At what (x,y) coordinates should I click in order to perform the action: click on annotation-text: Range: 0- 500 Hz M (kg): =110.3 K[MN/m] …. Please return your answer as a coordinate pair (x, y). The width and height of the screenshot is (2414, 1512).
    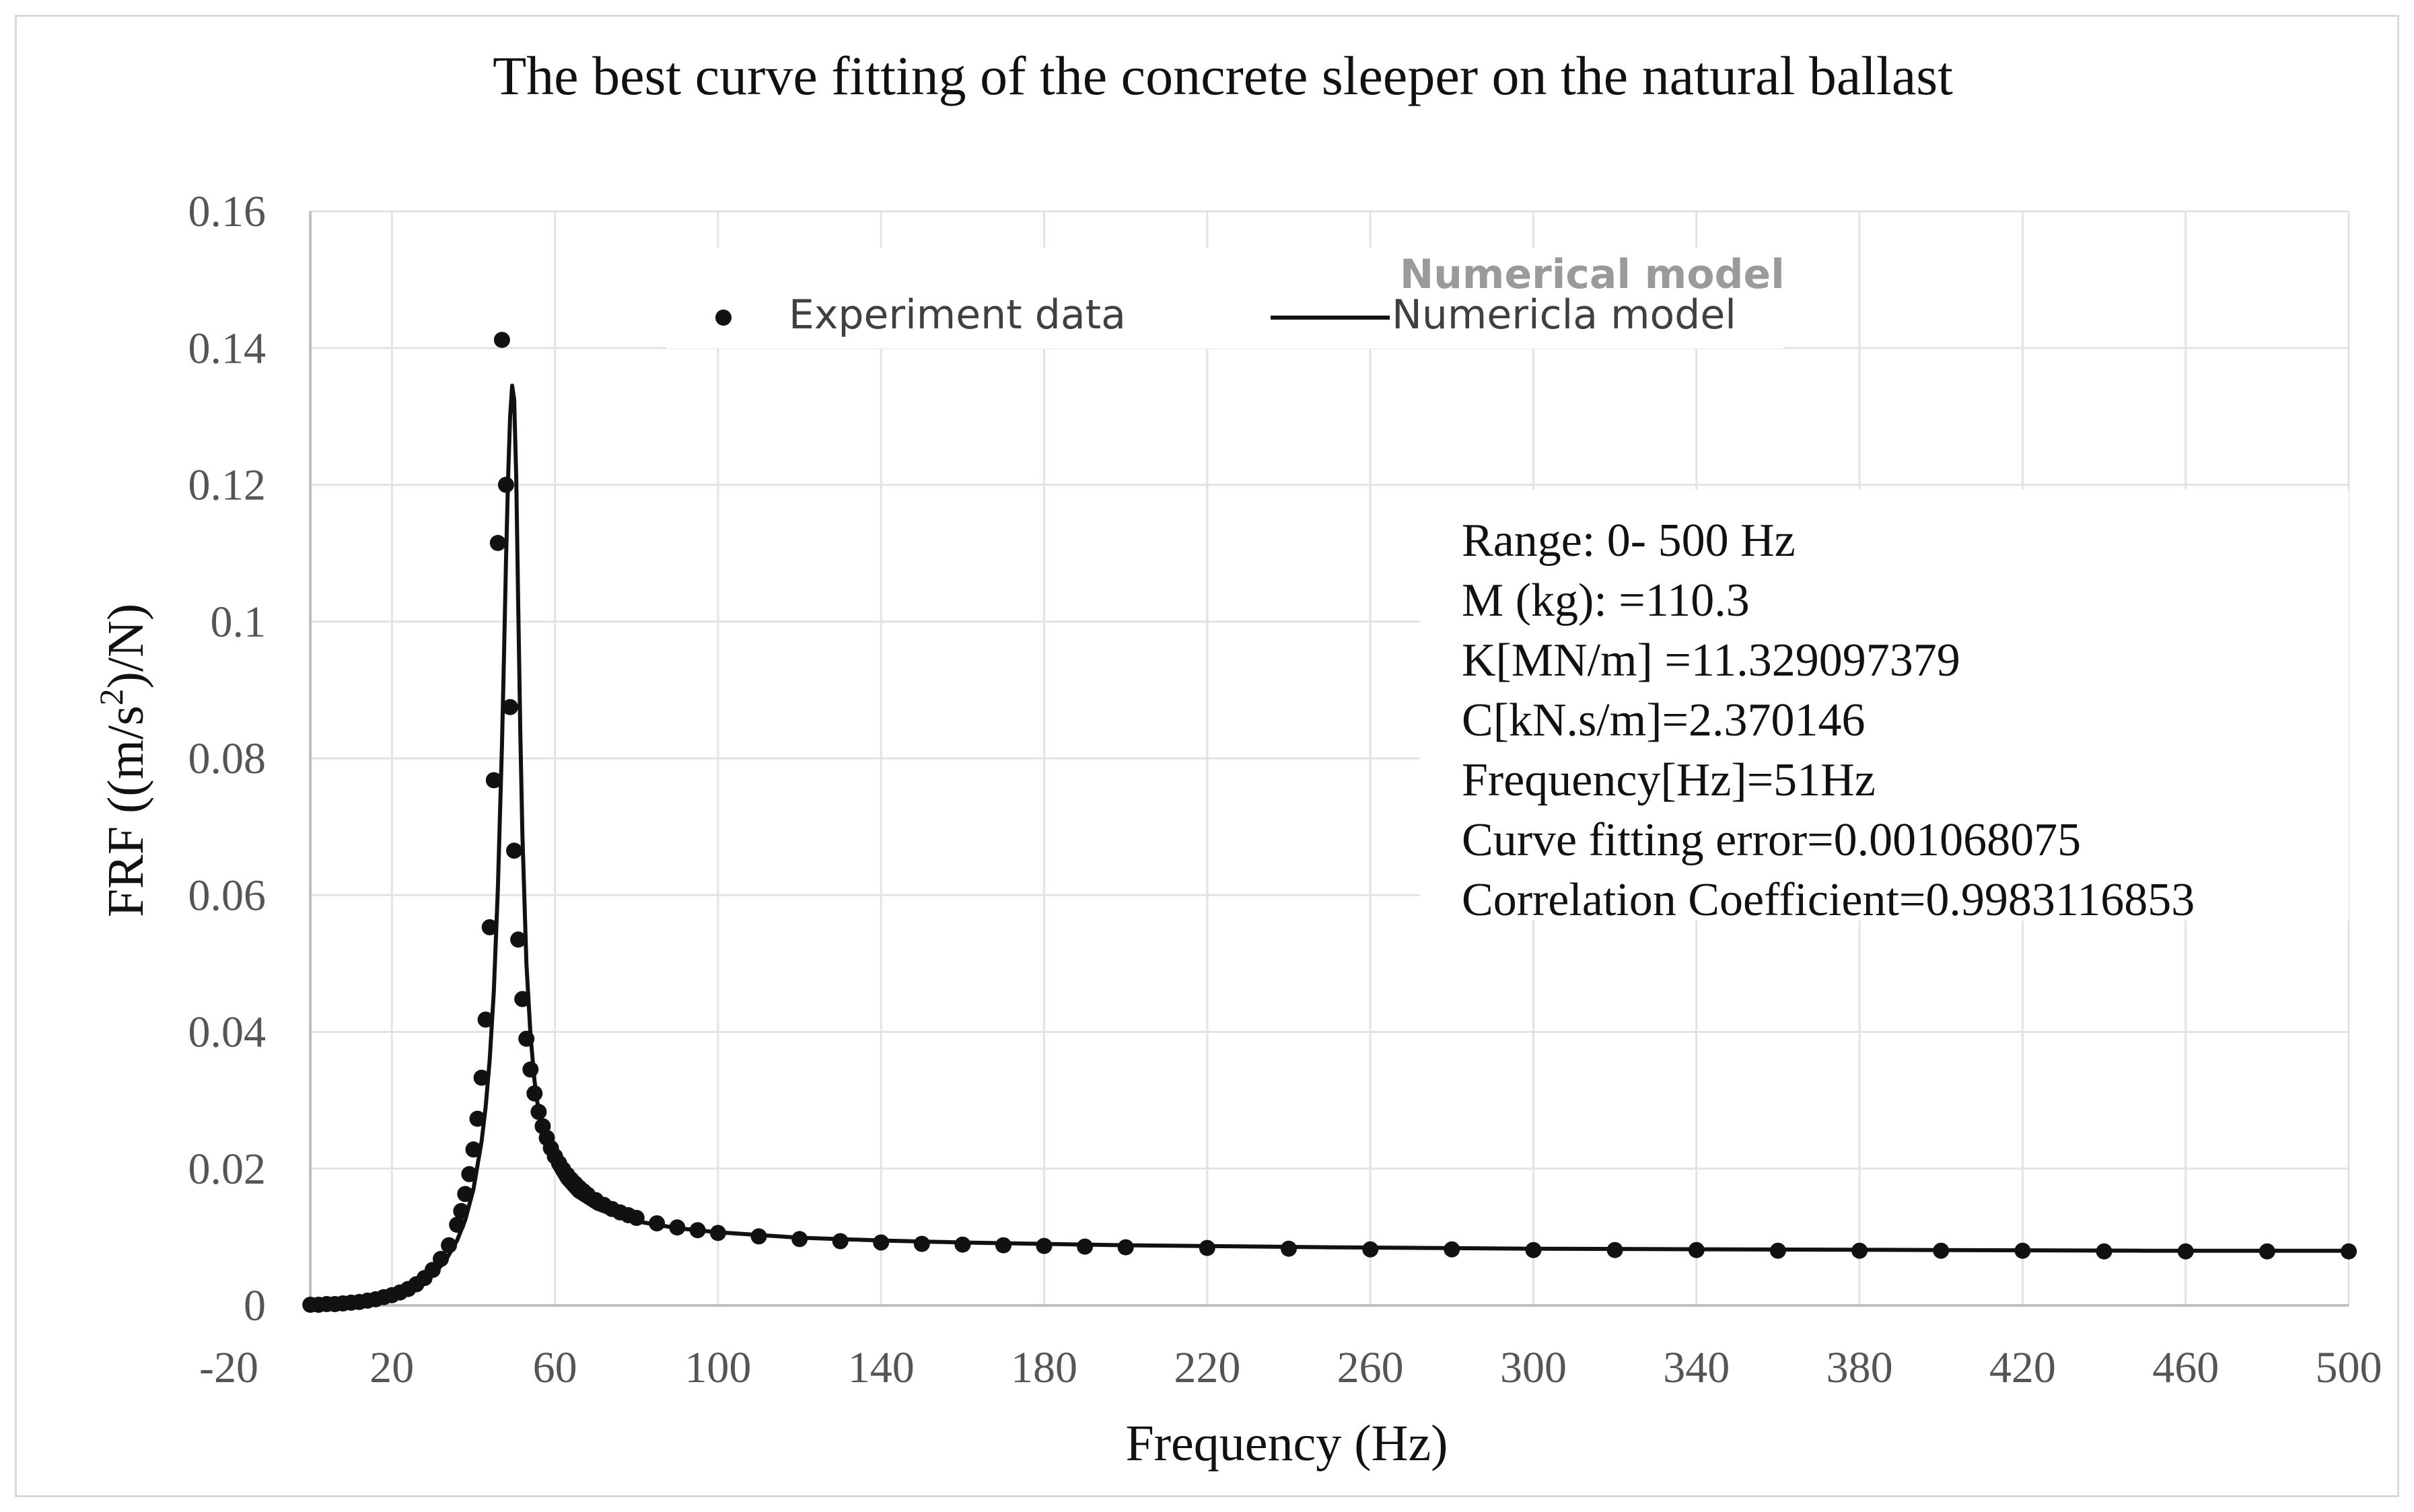
    Looking at the image, I should click on (1828, 720).